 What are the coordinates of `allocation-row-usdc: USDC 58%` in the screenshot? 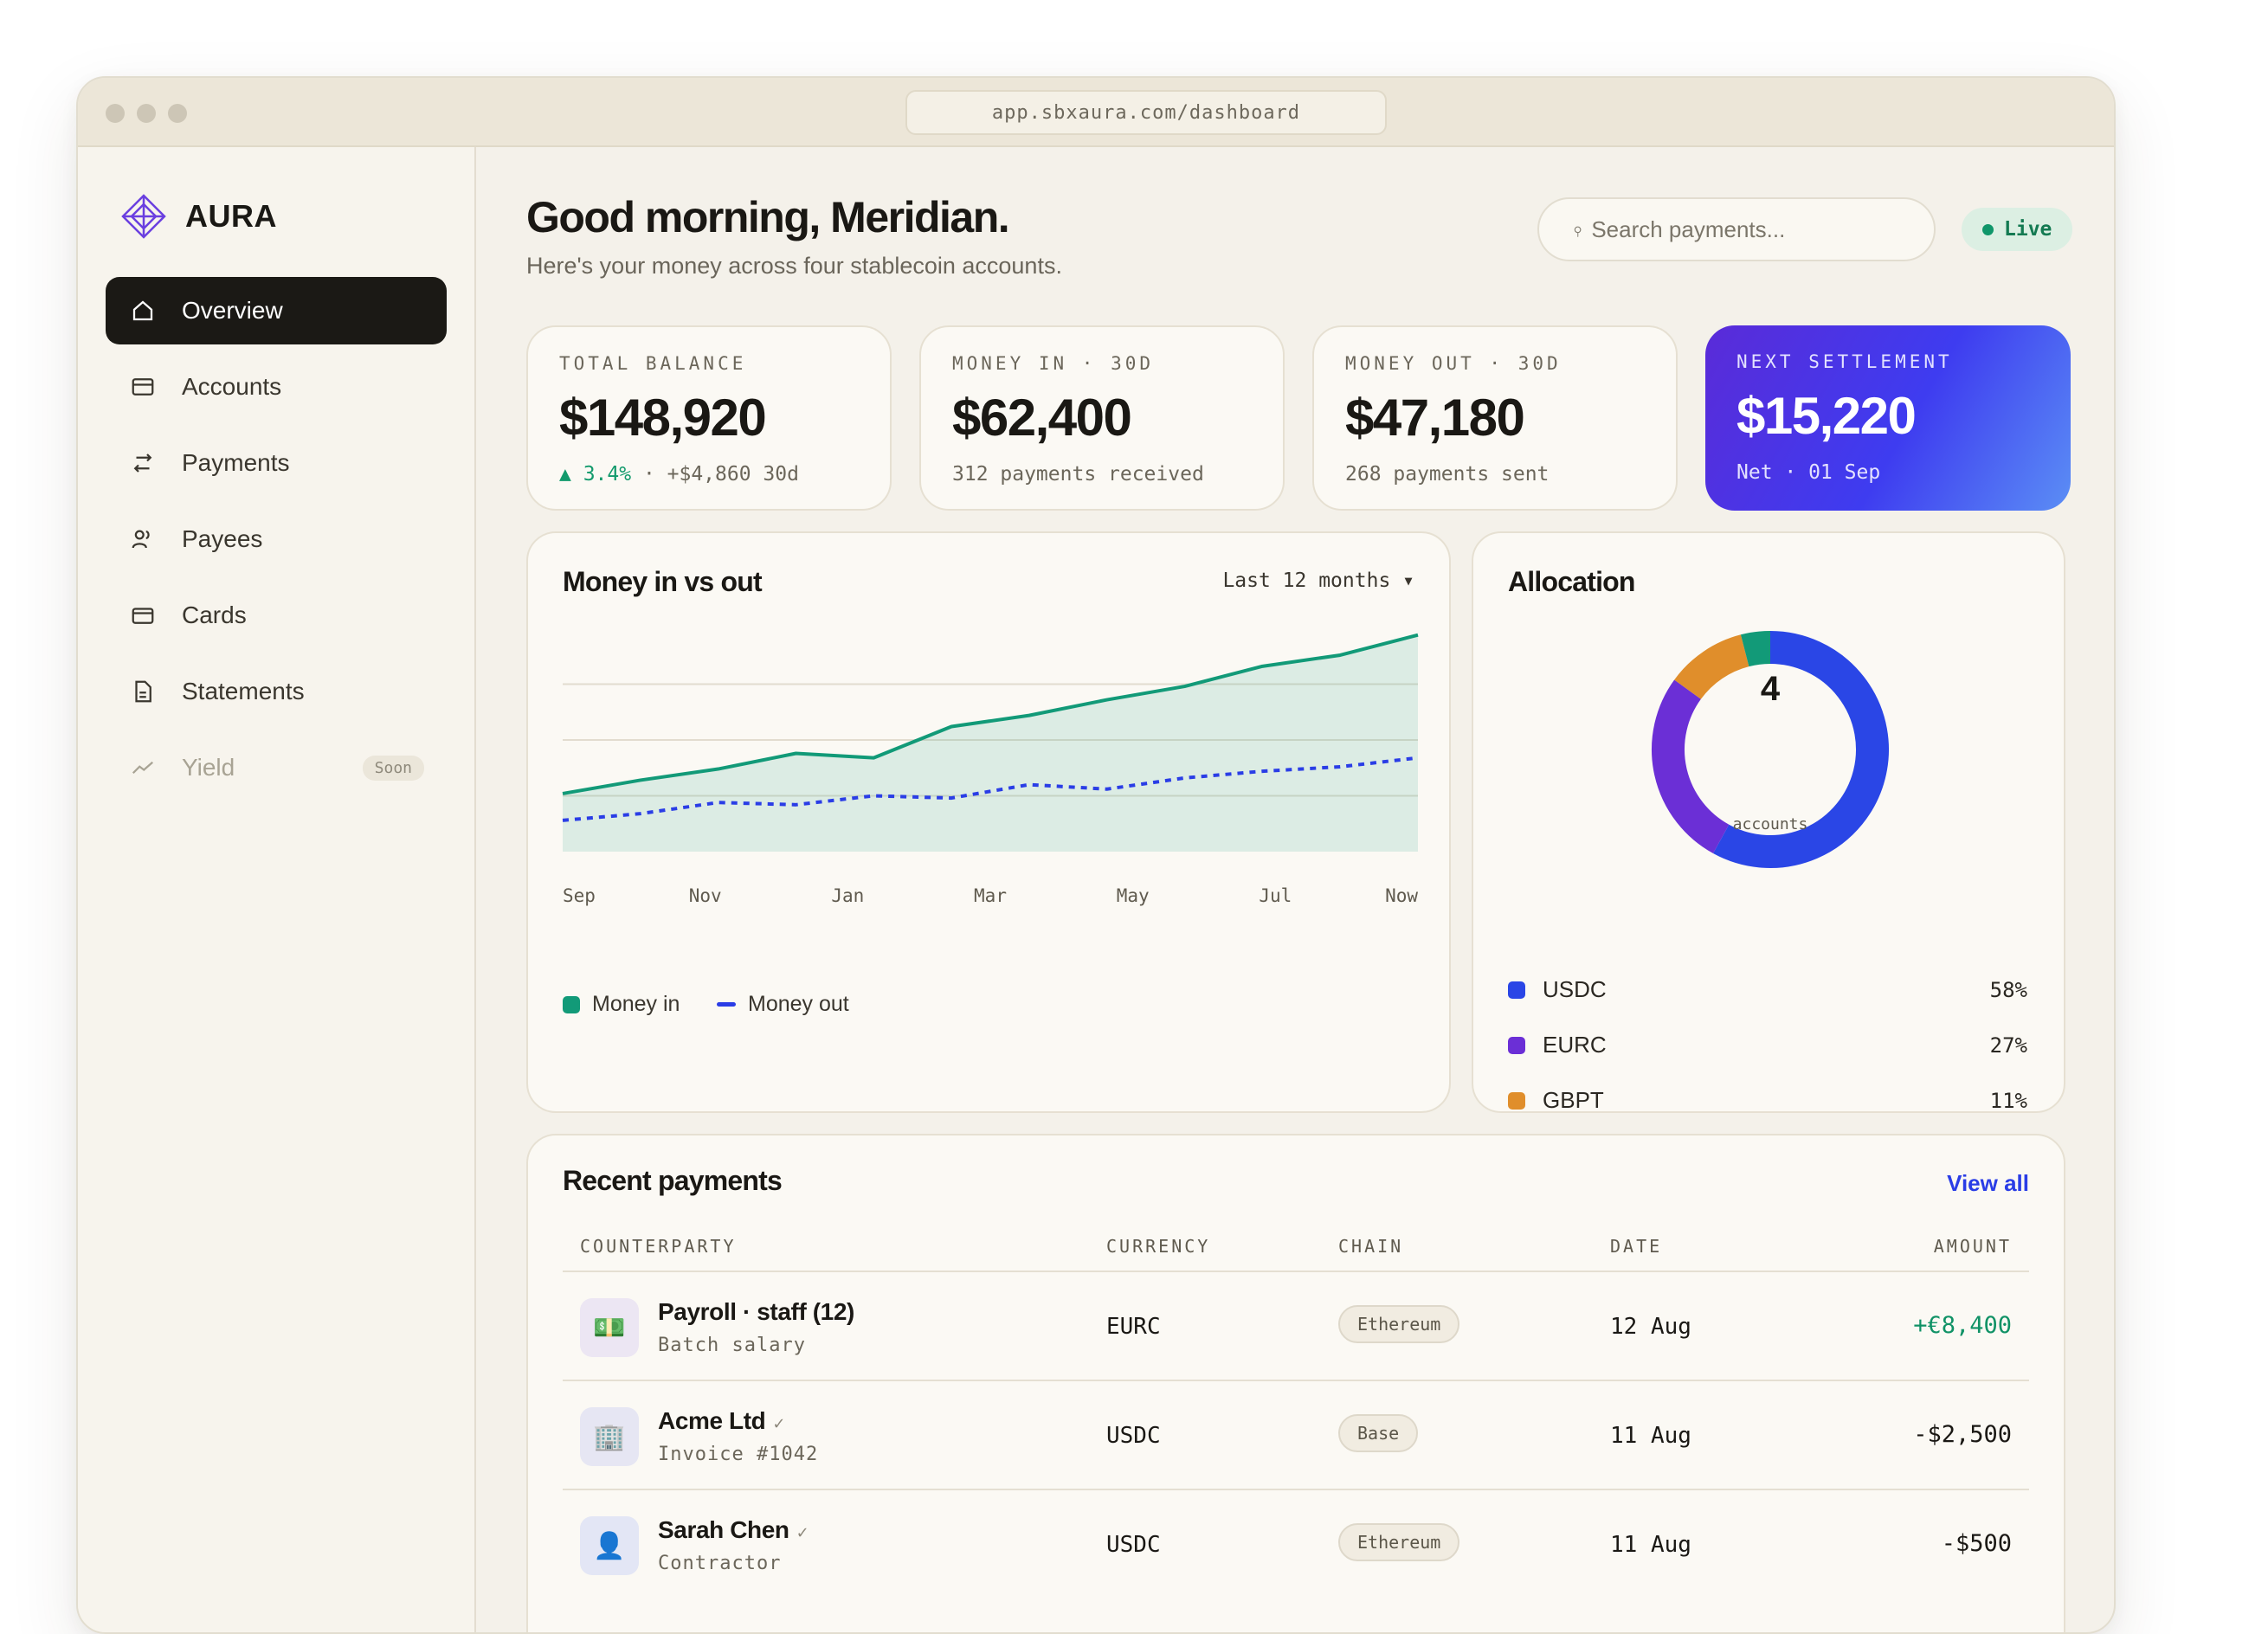 It's located at (1767, 989).